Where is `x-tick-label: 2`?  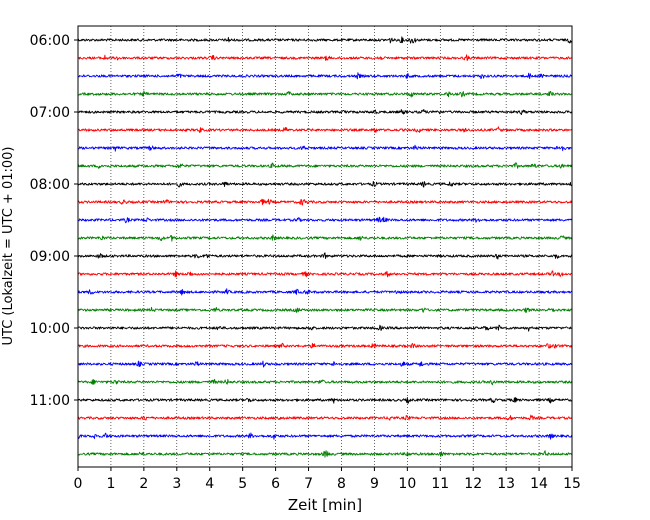
x-tick-label: 2 is located at coordinates (143, 484).